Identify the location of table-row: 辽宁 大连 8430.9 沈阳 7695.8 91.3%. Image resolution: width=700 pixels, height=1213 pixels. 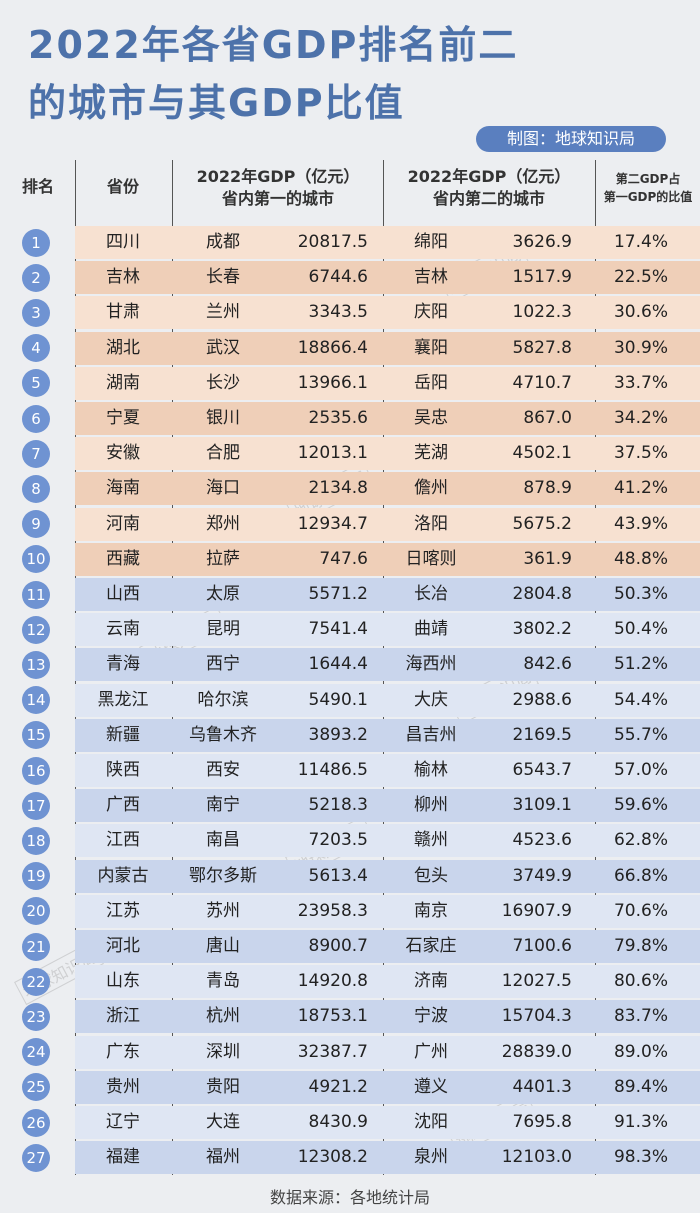
(387, 1122).